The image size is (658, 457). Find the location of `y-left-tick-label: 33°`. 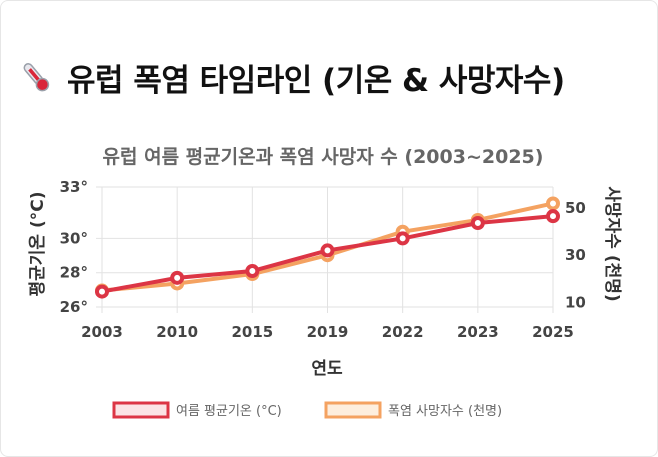

y-left-tick-label: 33° is located at coordinates (74, 187).